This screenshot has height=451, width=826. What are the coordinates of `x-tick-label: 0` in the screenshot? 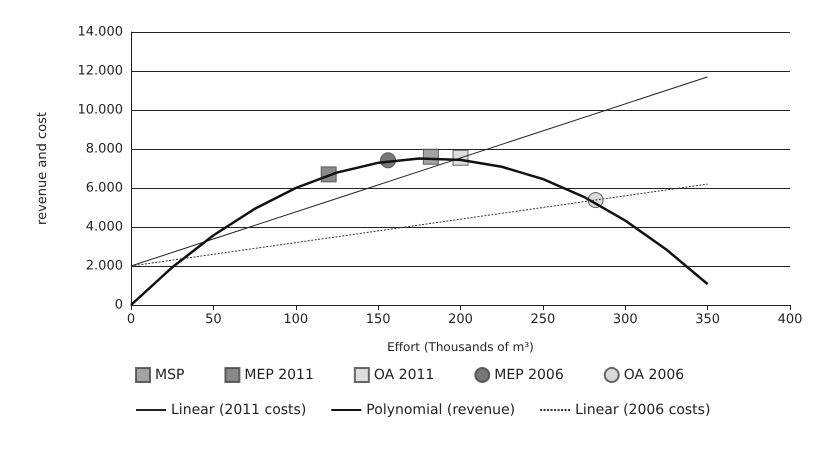 It's located at (131, 319).